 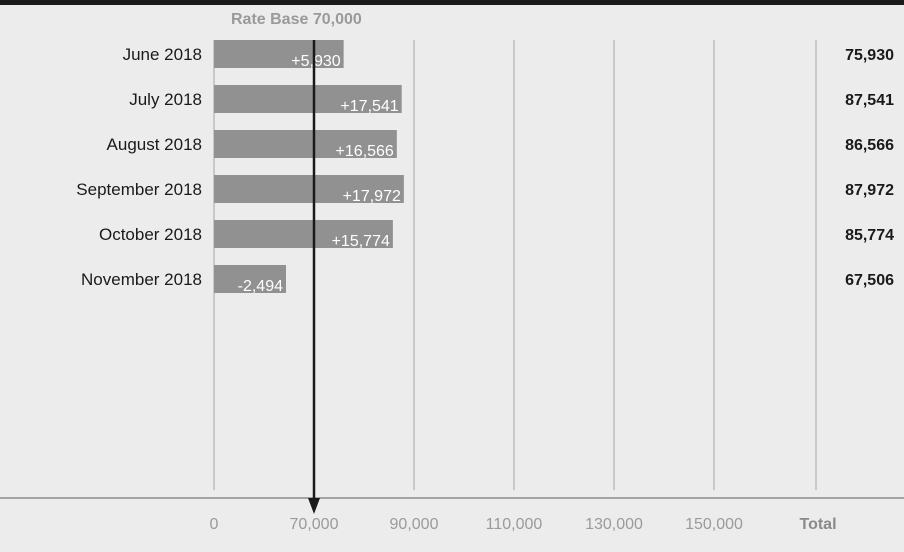 I want to click on x-tick-label: 150,000, so click(x=714, y=524).